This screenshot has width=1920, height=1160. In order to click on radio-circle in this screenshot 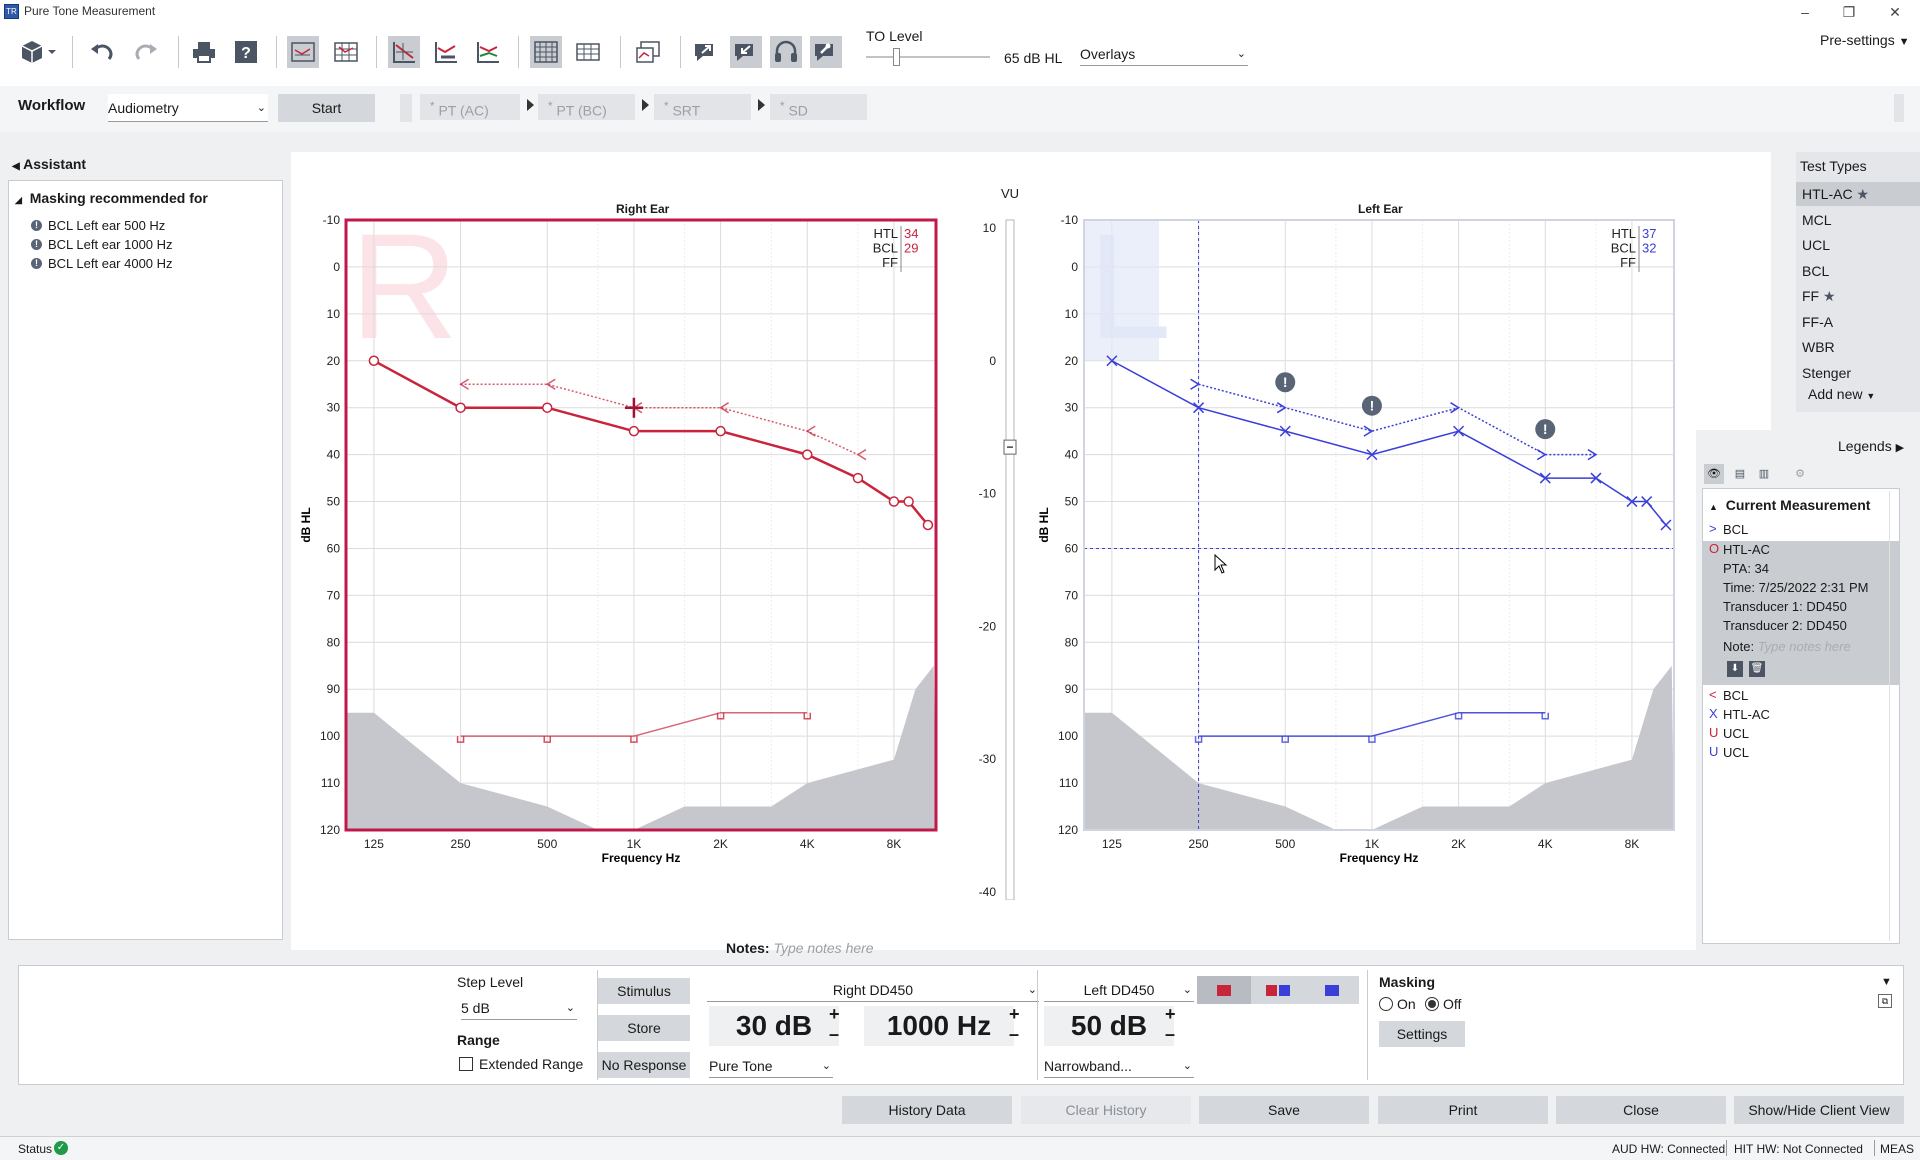, I will do `click(1386, 1004)`.